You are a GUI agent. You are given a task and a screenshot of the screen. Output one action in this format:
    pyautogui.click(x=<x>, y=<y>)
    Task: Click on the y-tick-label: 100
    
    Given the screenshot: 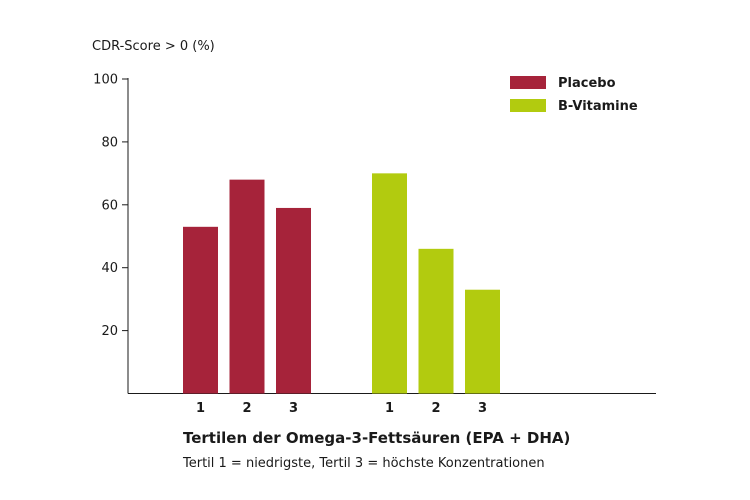 What is the action you would take?
    pyautogui.click(x=105, y=80)
    